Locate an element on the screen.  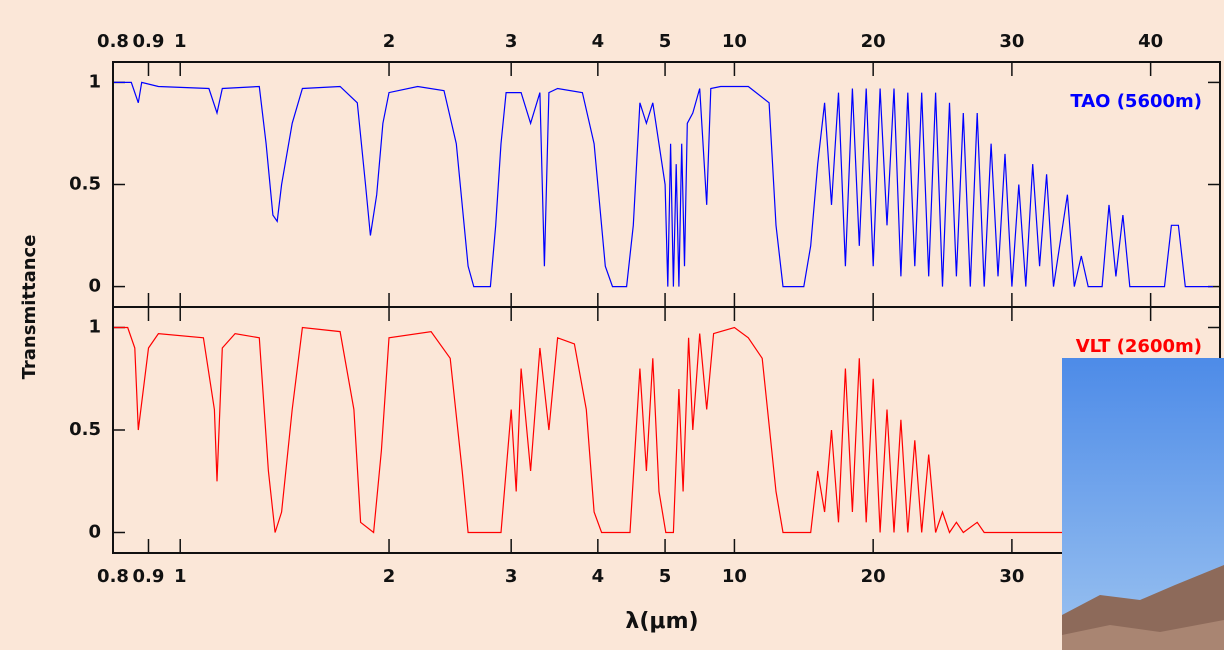
x-axis-label: λ(μm) is located at coordinates (661, 621).